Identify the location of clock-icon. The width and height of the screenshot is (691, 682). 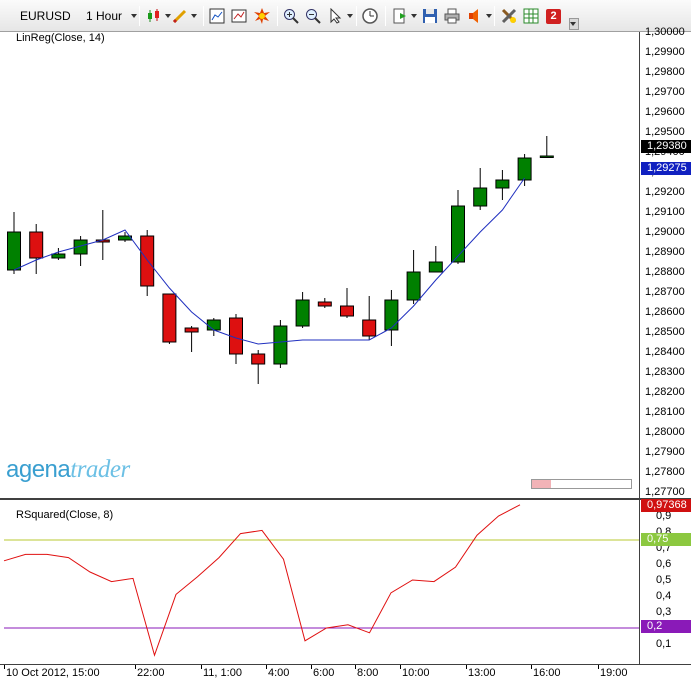
(370, 16).